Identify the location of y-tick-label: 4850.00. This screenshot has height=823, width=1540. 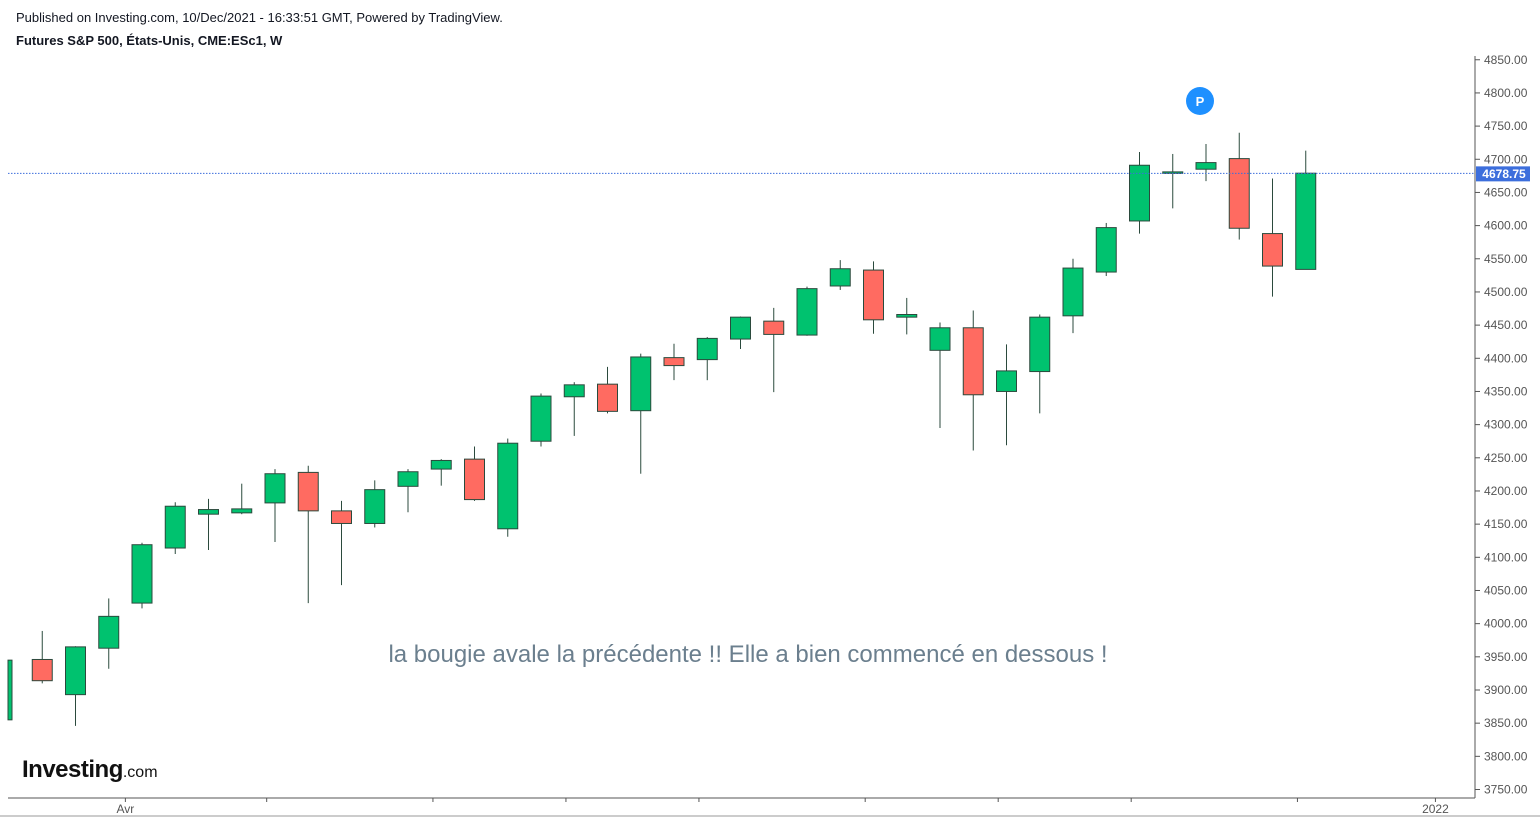
(1506, 60).